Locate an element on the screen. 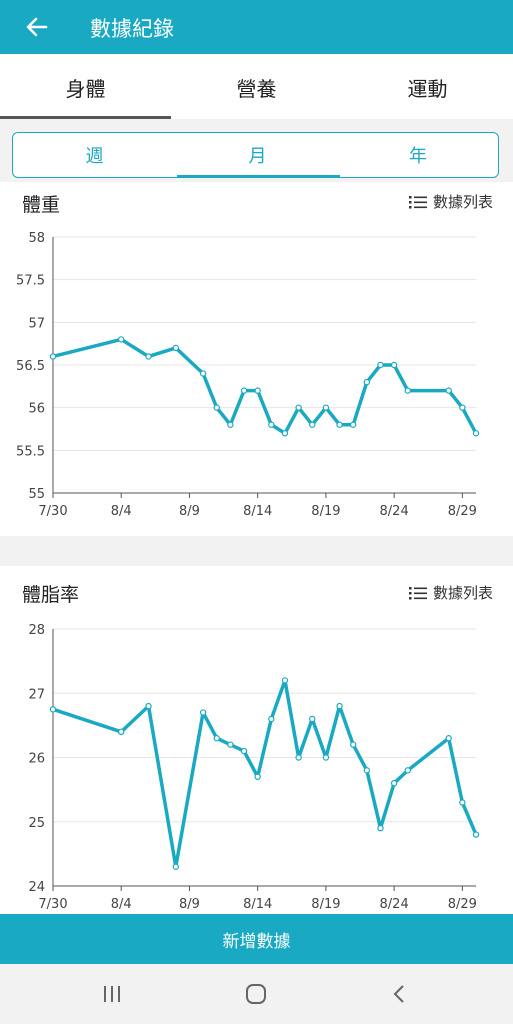 Image resolution: width=513 pixels, height=1024 pixels. weight-chart-title: 體重 is located at coordinates (41, 205).